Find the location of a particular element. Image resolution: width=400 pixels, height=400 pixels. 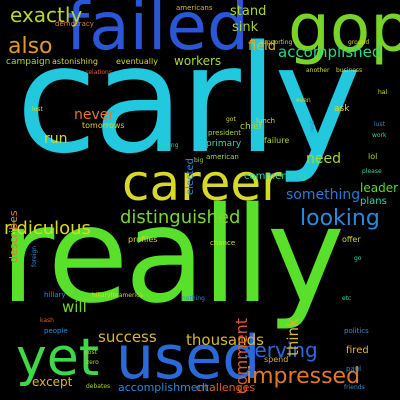

word-people: people is located at coordinates (56, 331).